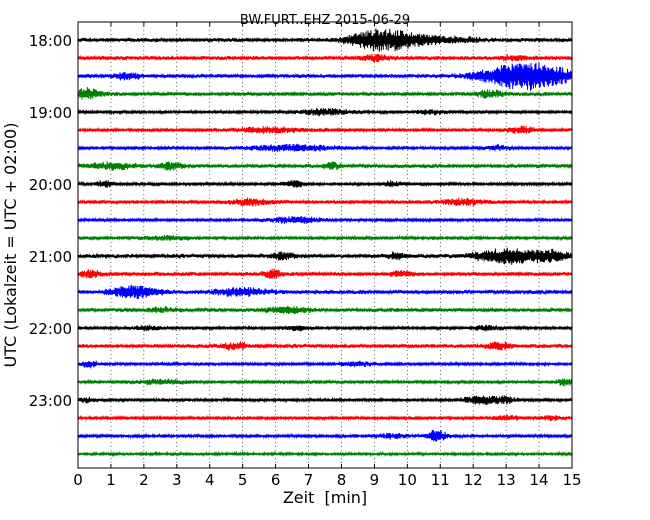 The width and height of the screenshot is (650, 520). What do you see at coordinates (50, 329) in the screenshot?
I see `y-tick-label: 22:00` at bounding box center [50, 329].